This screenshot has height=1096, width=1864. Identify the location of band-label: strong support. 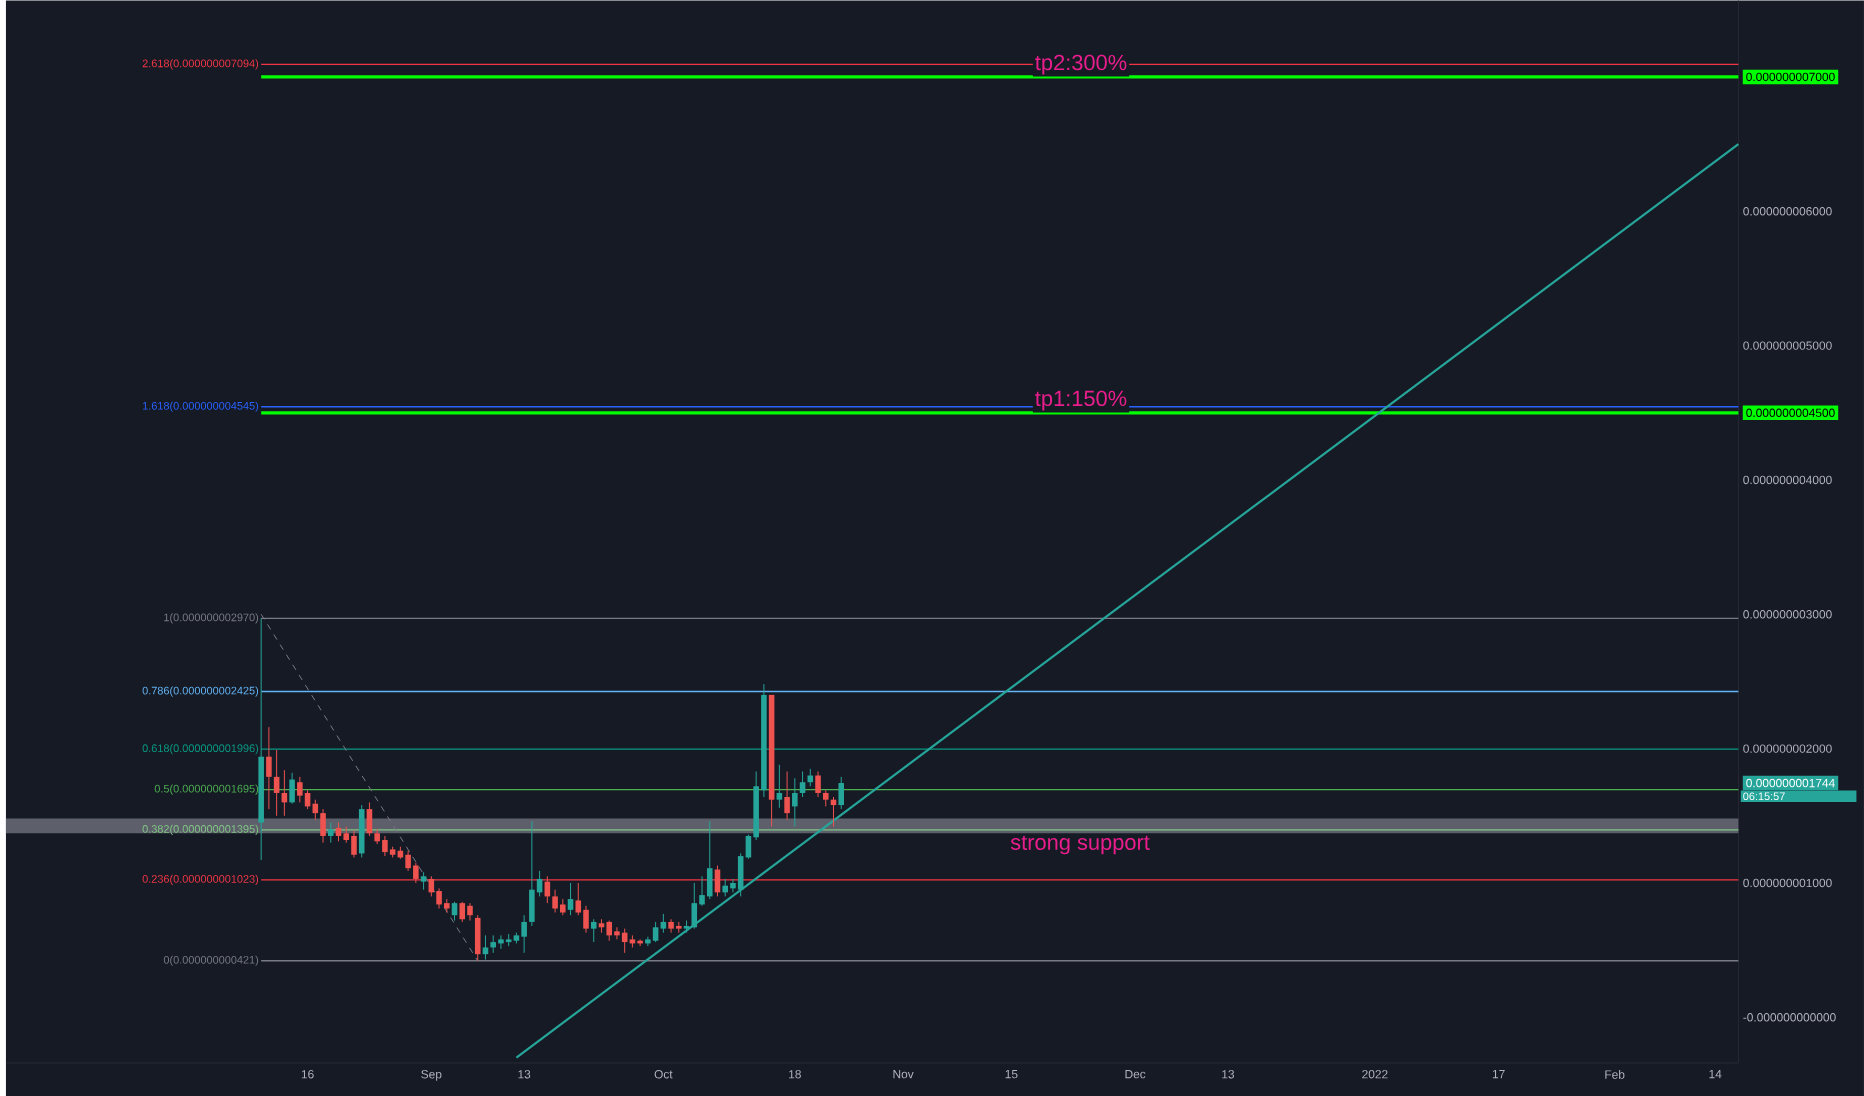
(1080, 844).